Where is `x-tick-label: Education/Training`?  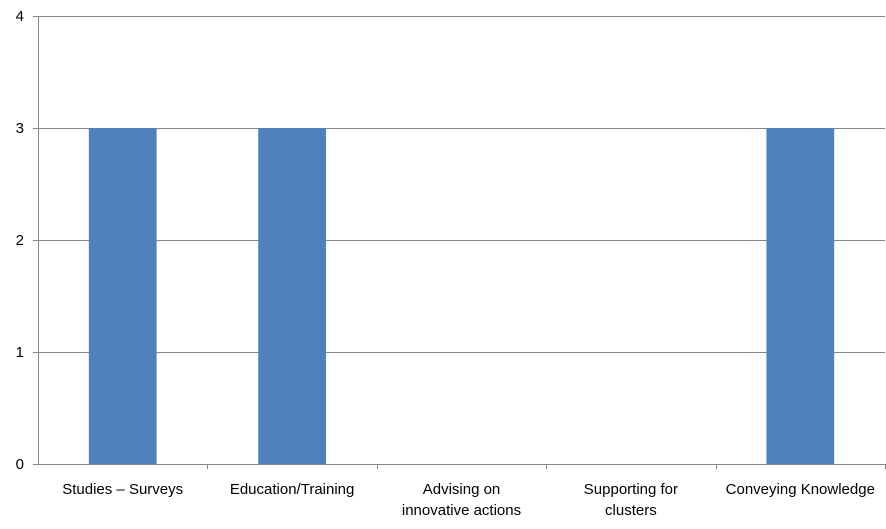 x-tick-label: Education/Training is located at coordinates (292, 489).